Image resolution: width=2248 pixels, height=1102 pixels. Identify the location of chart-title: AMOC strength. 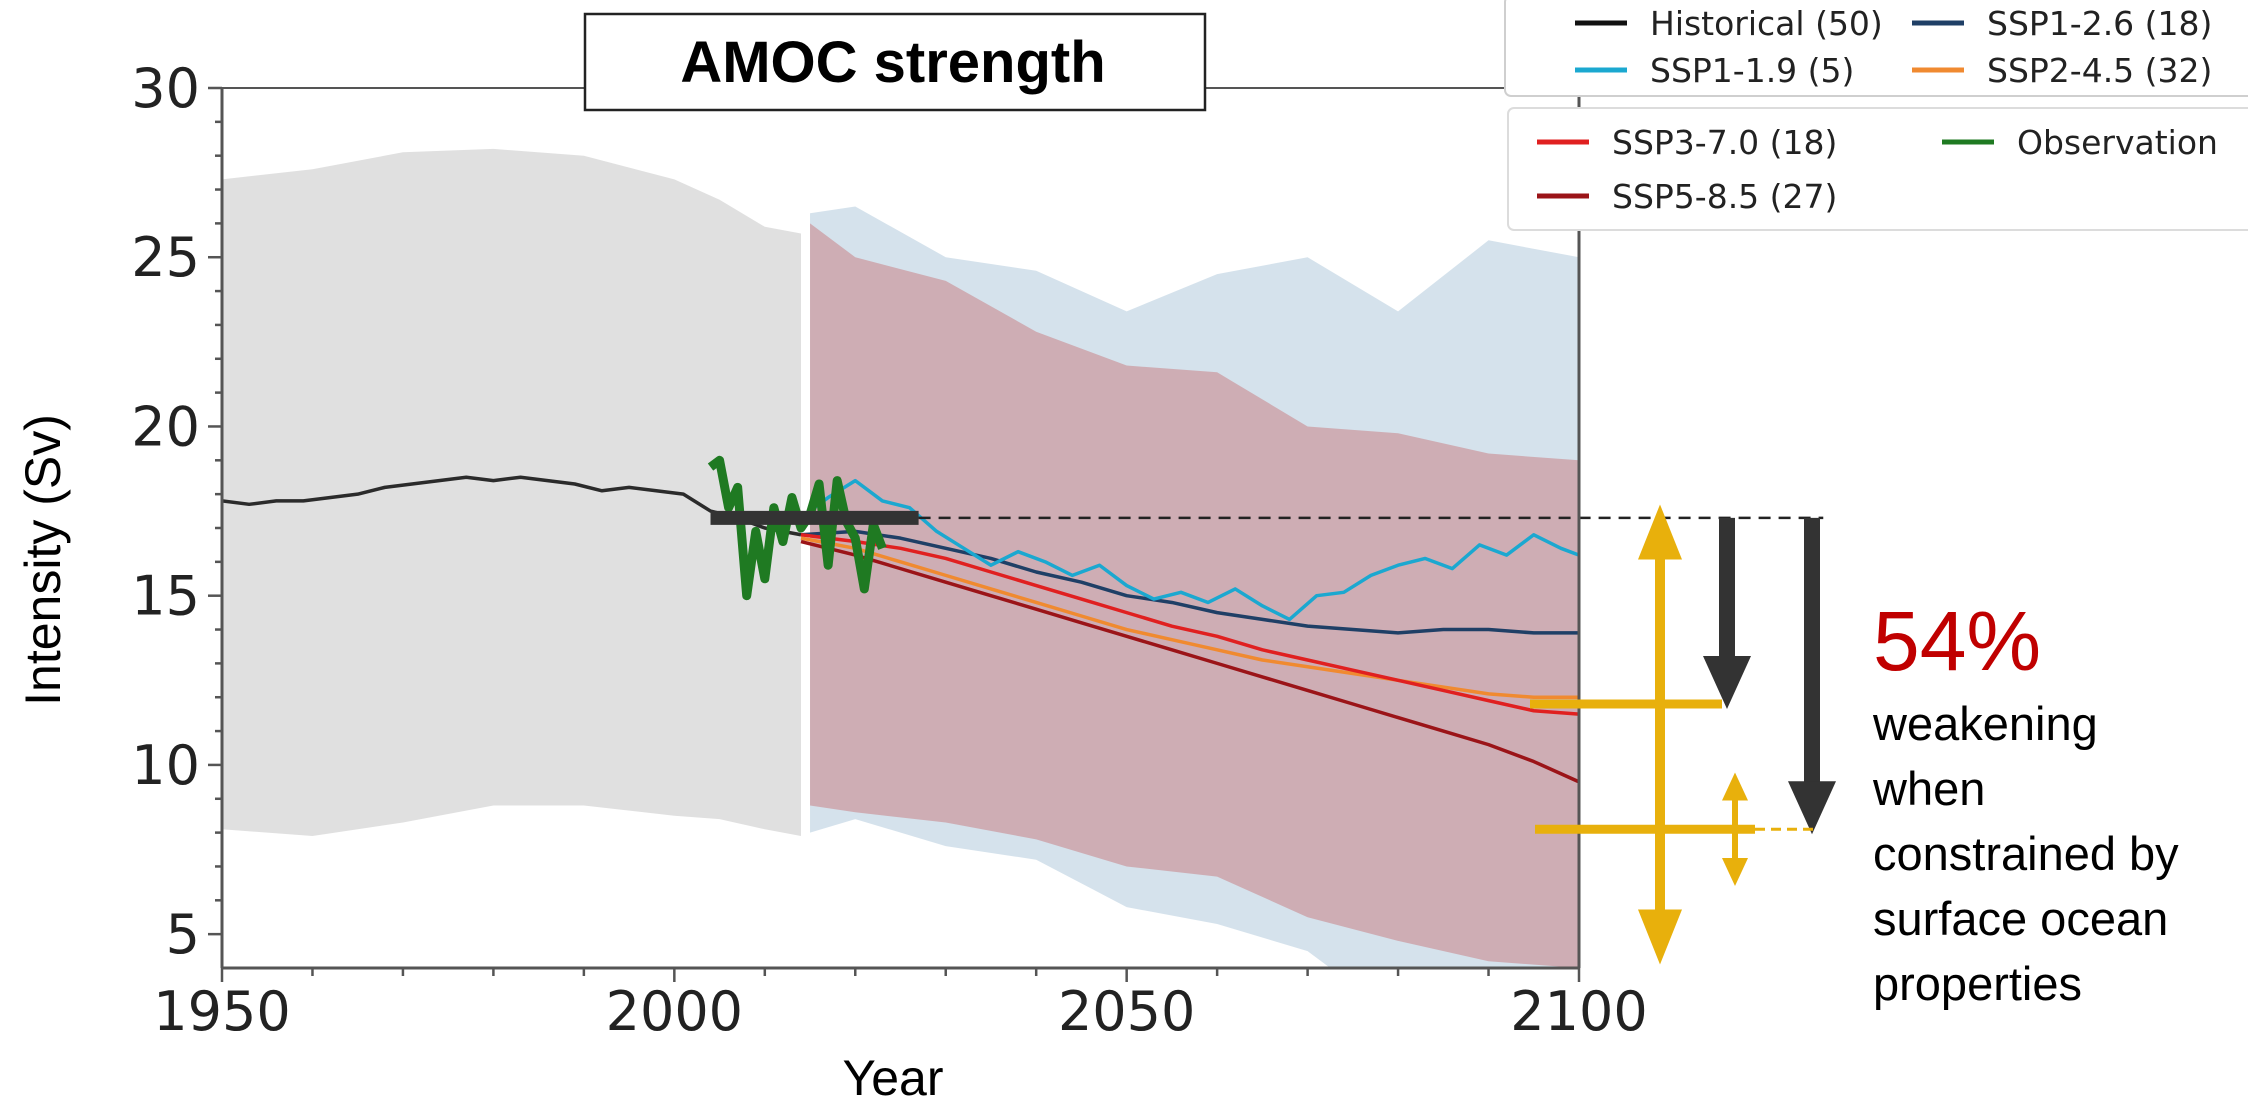
(895, 62).